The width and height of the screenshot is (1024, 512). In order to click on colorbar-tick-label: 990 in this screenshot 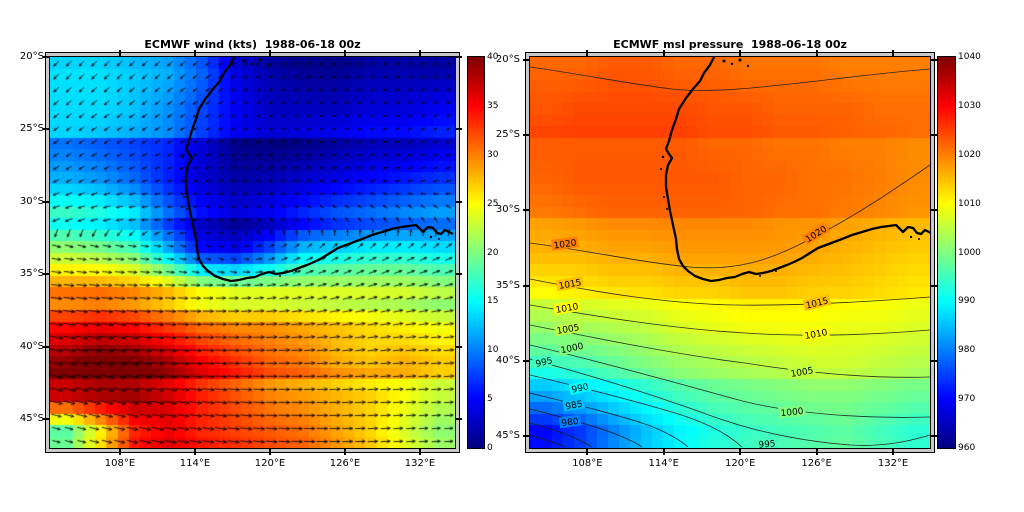, I will do `click(967, 301)`.